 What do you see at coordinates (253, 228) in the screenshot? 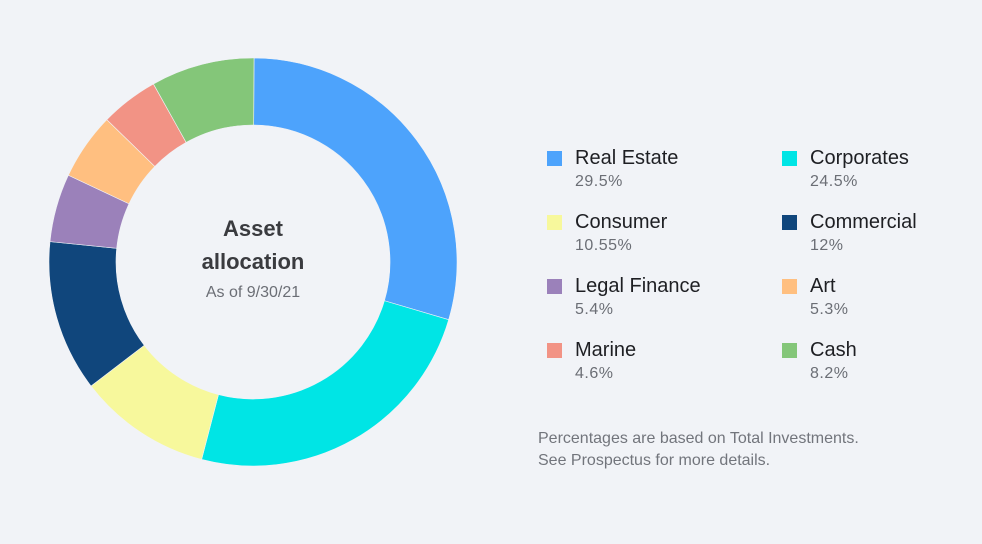
I see `chart-title-line1: Asset` at bounding box center [253, 228].